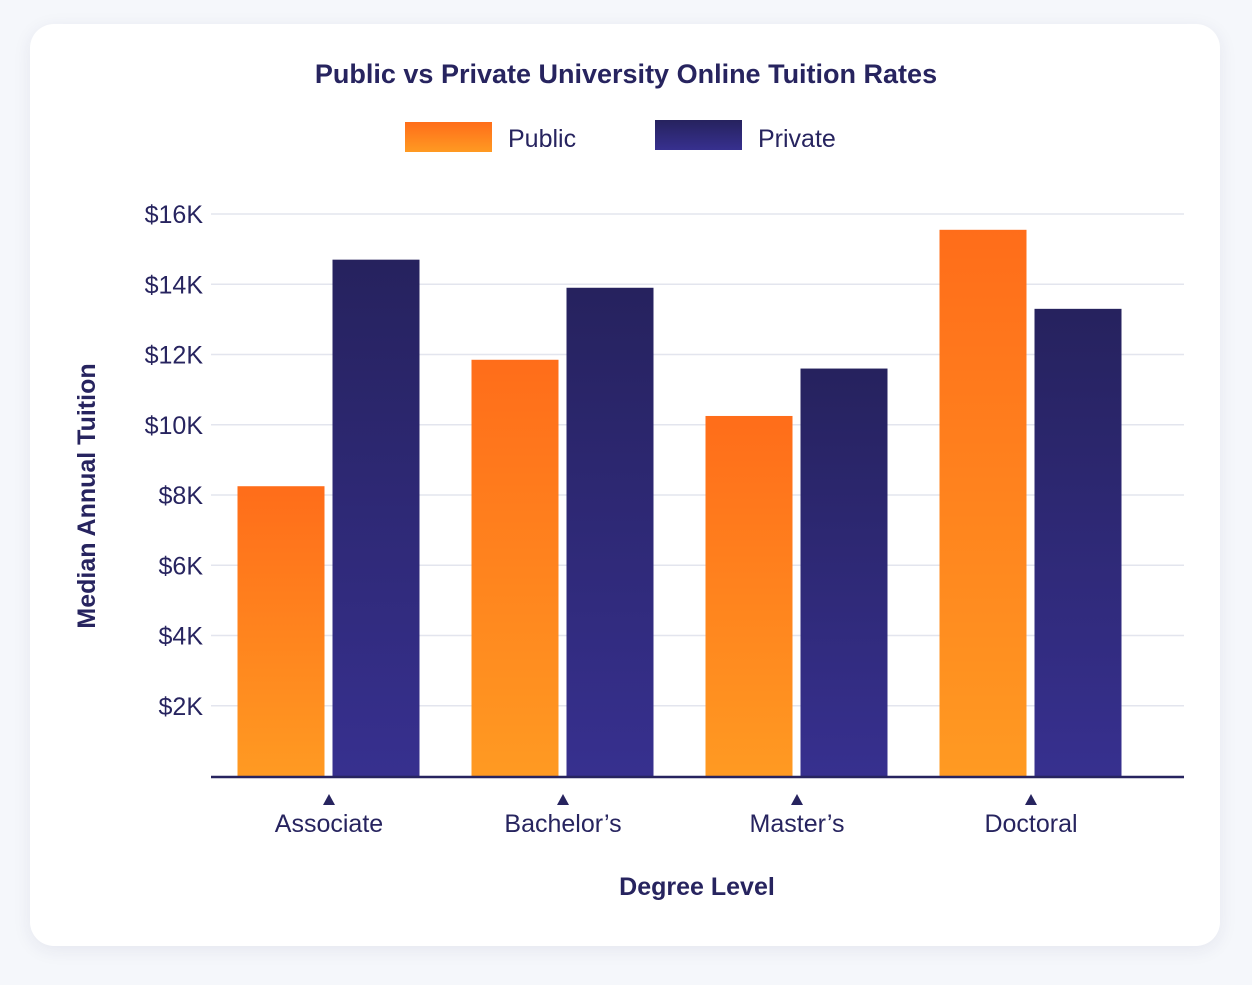  What do you see at coordinates (697, 887) in the screenshot?
I see `x-axis-title: Degree Level` at bounding box center [697, 887].